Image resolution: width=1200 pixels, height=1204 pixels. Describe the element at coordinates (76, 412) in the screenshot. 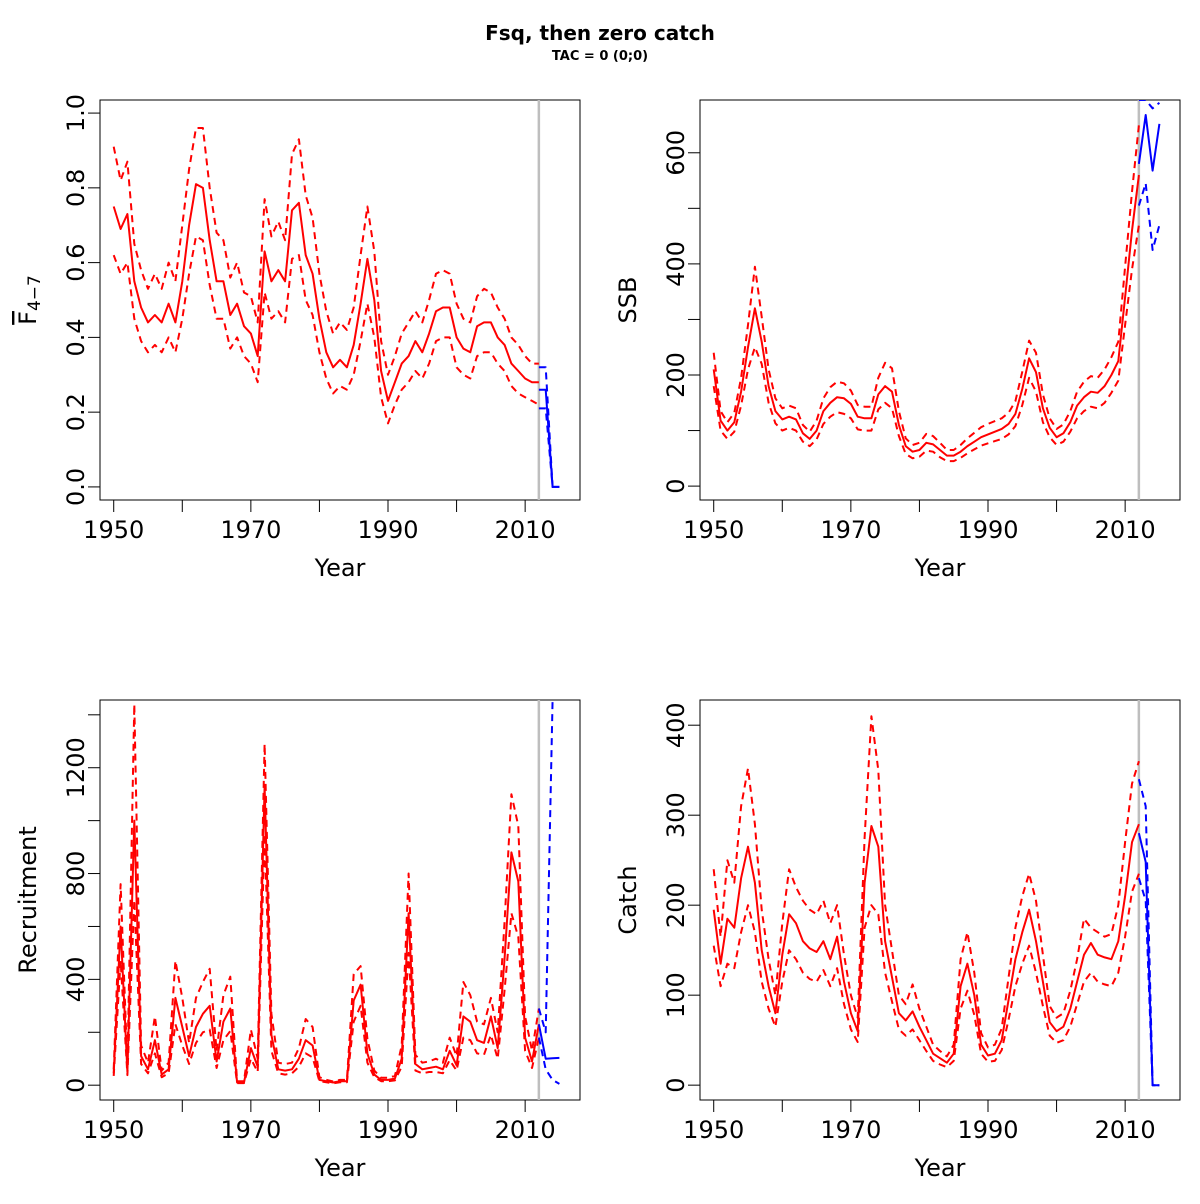

I see `y-tick-label: 0.2` at that location.